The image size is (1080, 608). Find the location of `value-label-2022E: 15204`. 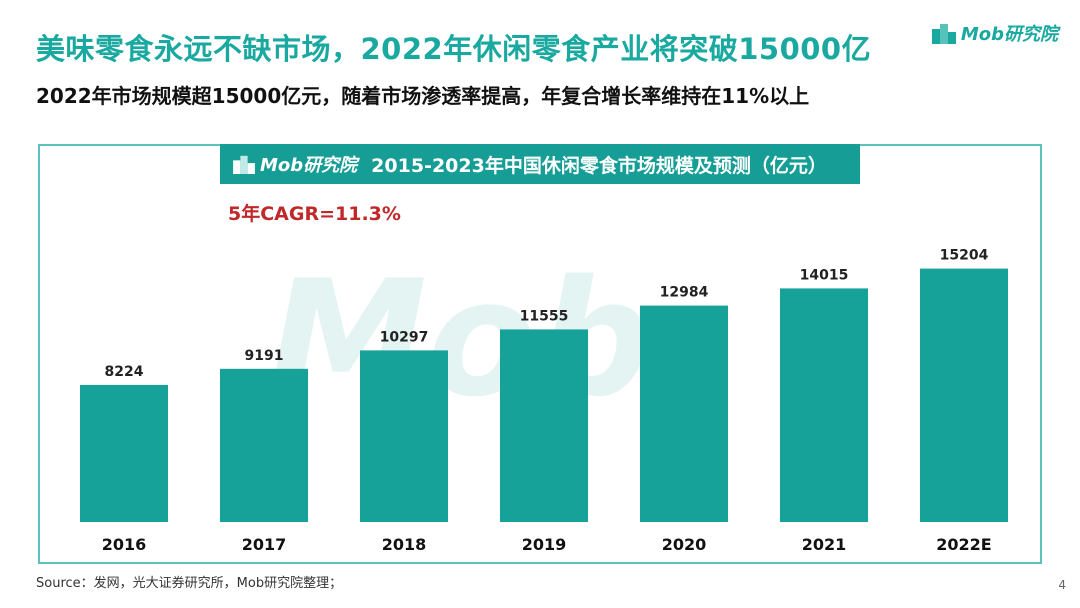

value-label-2022E: 15204 is located at coordinates (964, 256).